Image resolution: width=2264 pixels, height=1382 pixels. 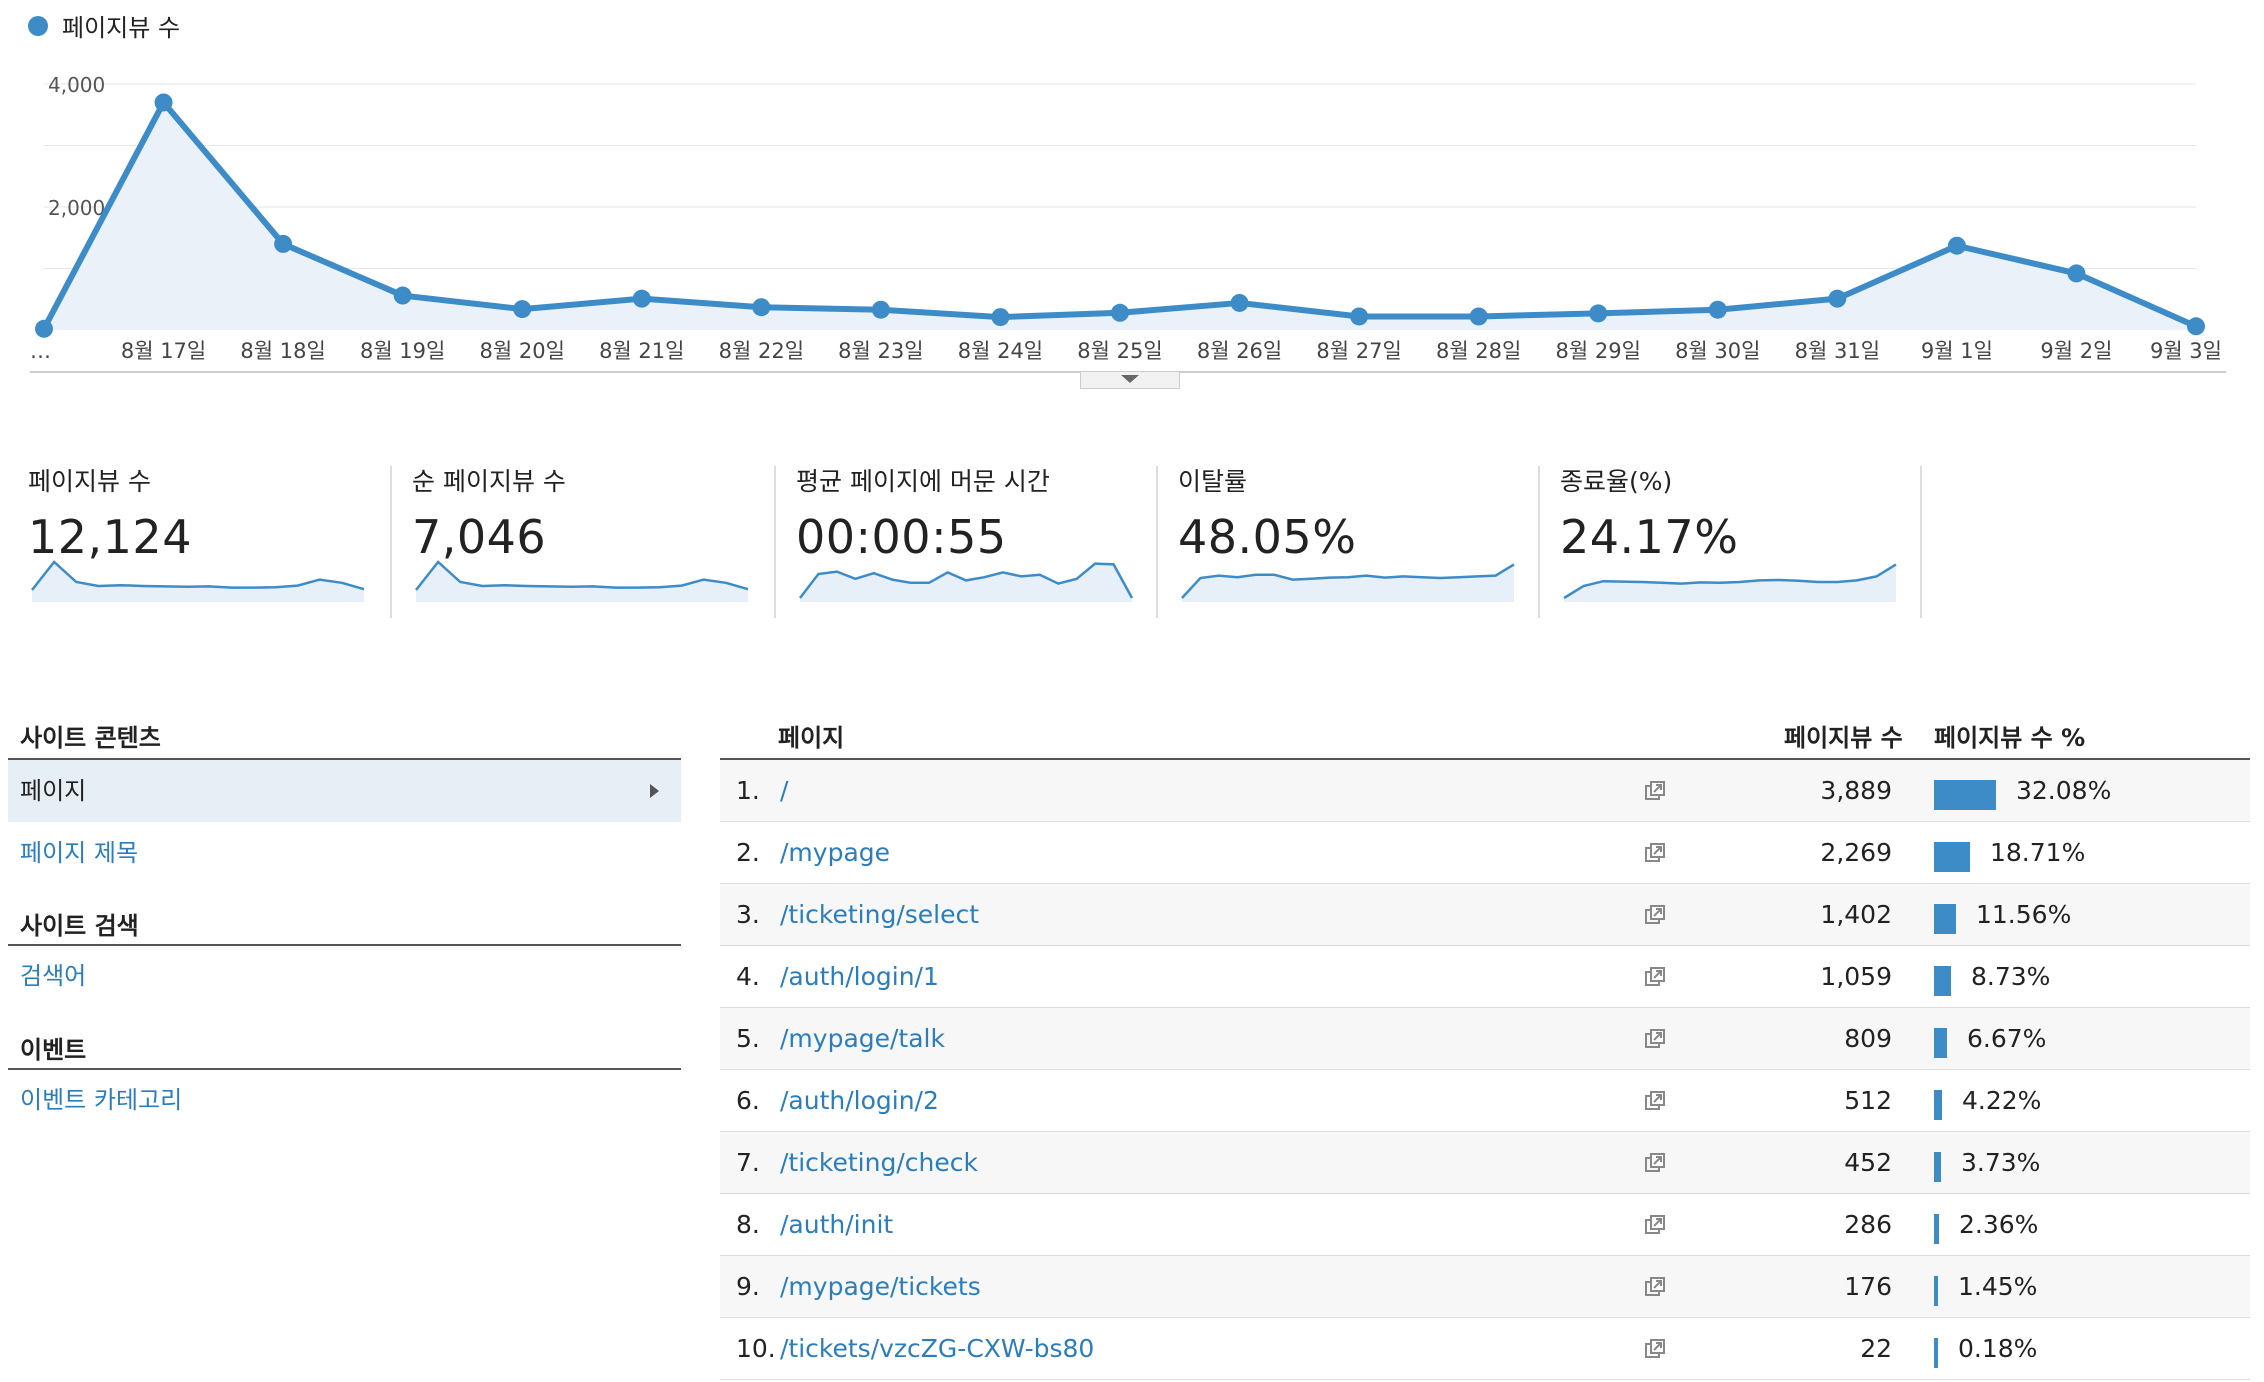 What do you see at coordinates (879, 1162) in the screenshot?
I see `page-link: /ticketing/check` at bounding box center [879, 1162].